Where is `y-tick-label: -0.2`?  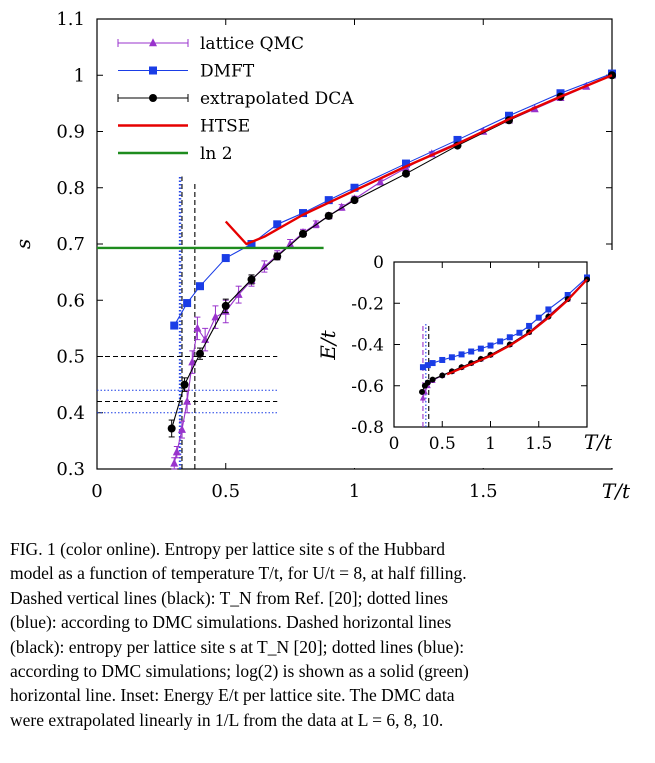
y-tick-label: -0.2 is located at coordinates (367, 304).